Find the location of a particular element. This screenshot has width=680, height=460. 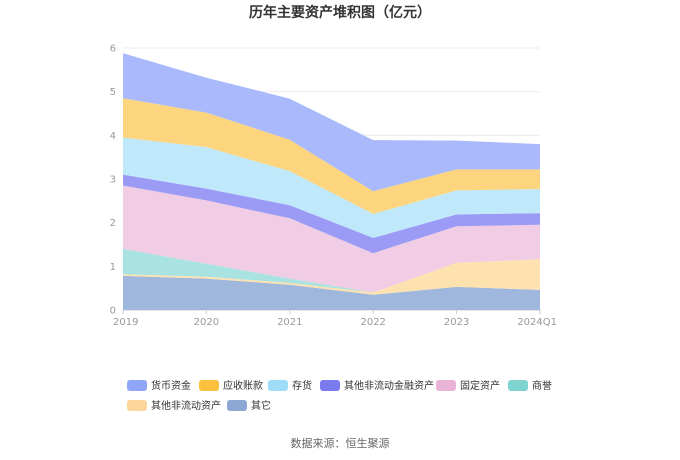

y-tick-label: 3 is located at coordinates (113, 180).